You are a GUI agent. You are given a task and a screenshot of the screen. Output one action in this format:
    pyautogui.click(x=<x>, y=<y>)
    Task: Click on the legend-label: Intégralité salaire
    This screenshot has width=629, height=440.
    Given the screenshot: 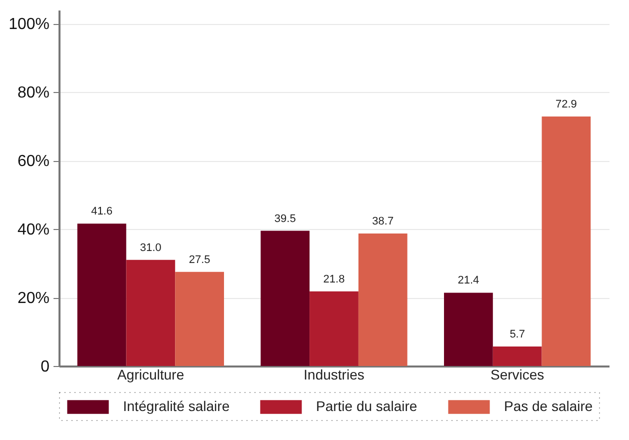 What is the action you would take?
    pyautogui.click(x=176, y=406)
    